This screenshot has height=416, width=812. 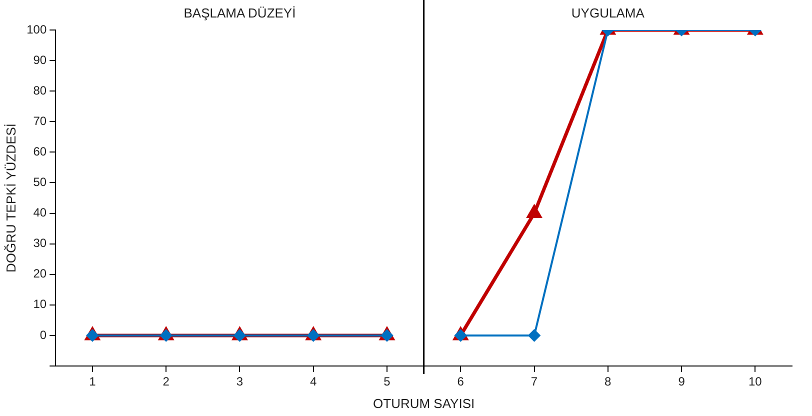 What do you see at coordinates (40, 59) in the screenshot?
I see `y-tick-label: 90` at bounding box center [40, 59].